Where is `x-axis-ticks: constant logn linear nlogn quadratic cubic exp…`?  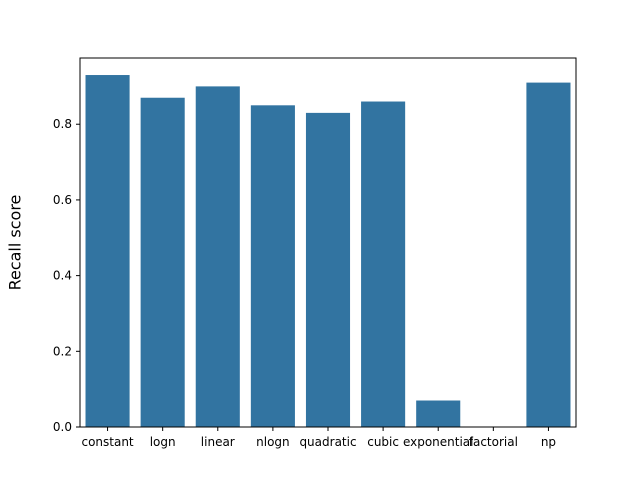
x-axis-ticks: constant logn linear nlogn quadratic cubic exp… is located at coordinates (318, 438).